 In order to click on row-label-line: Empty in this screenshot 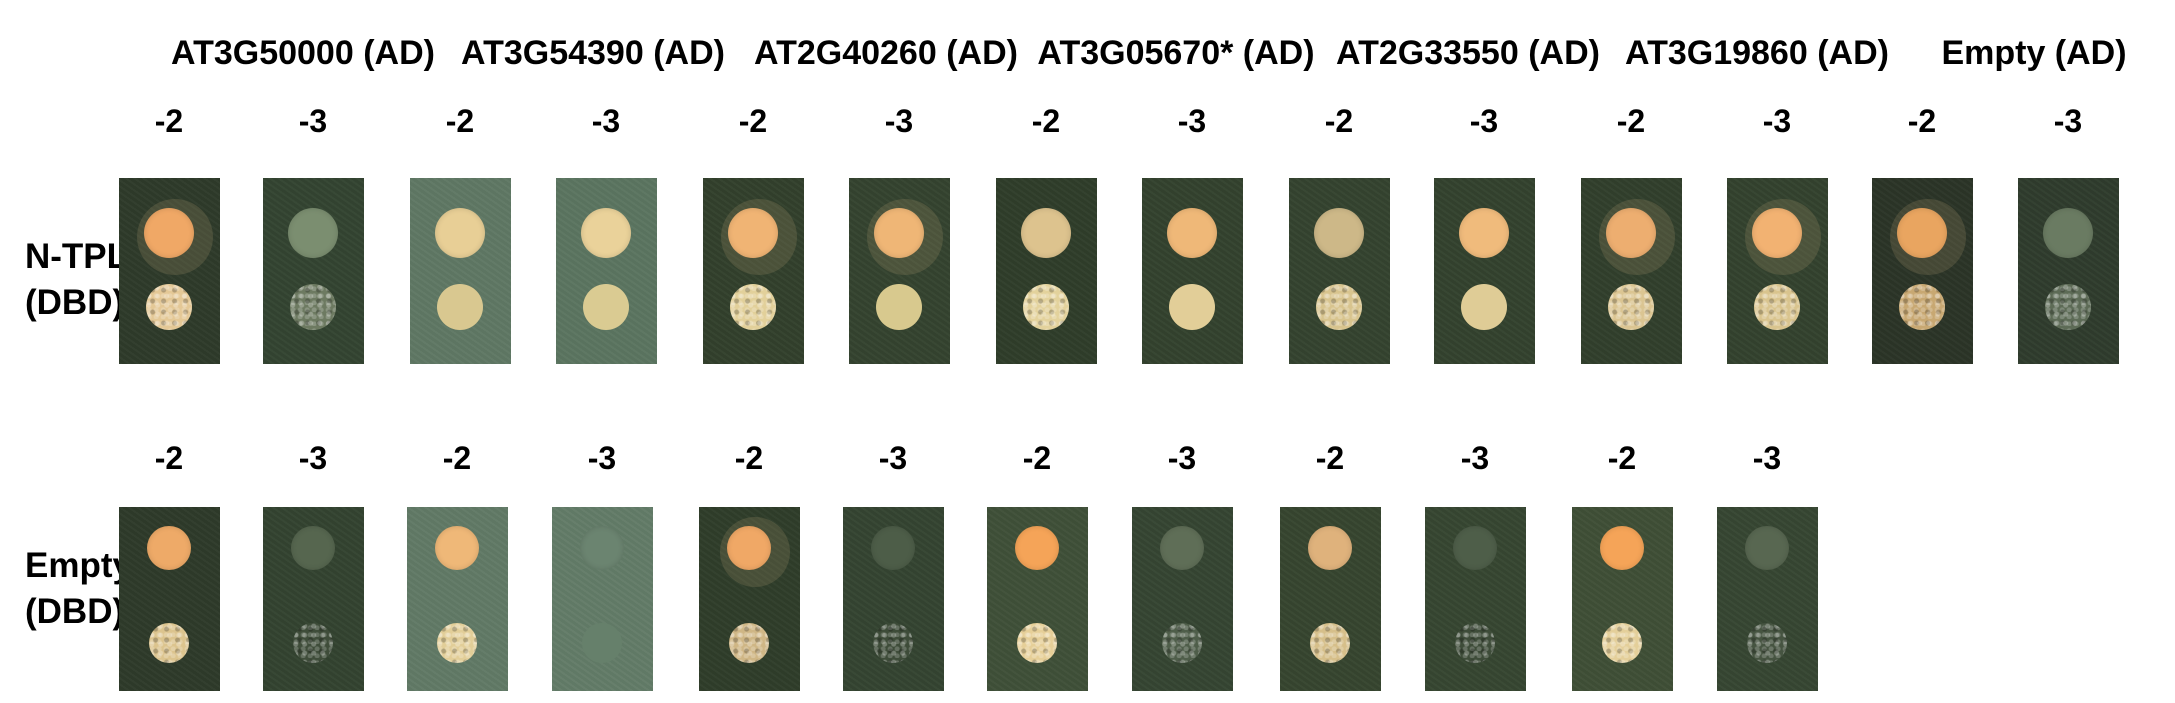, I will do `click(78, 565)`.